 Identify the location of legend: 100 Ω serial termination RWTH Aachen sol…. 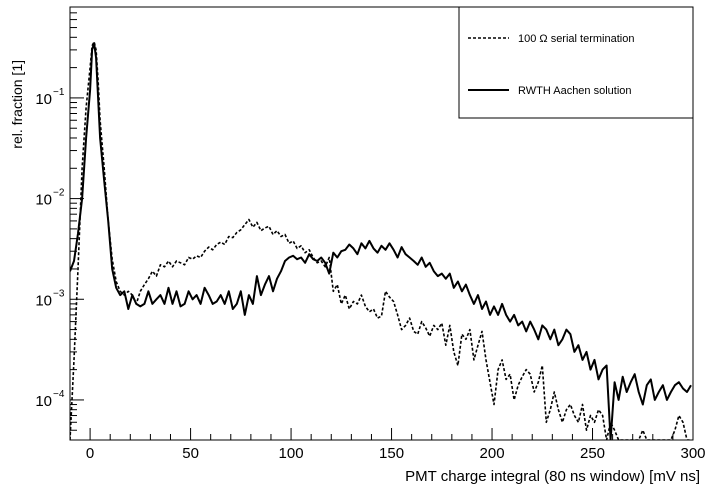
(576, 62).